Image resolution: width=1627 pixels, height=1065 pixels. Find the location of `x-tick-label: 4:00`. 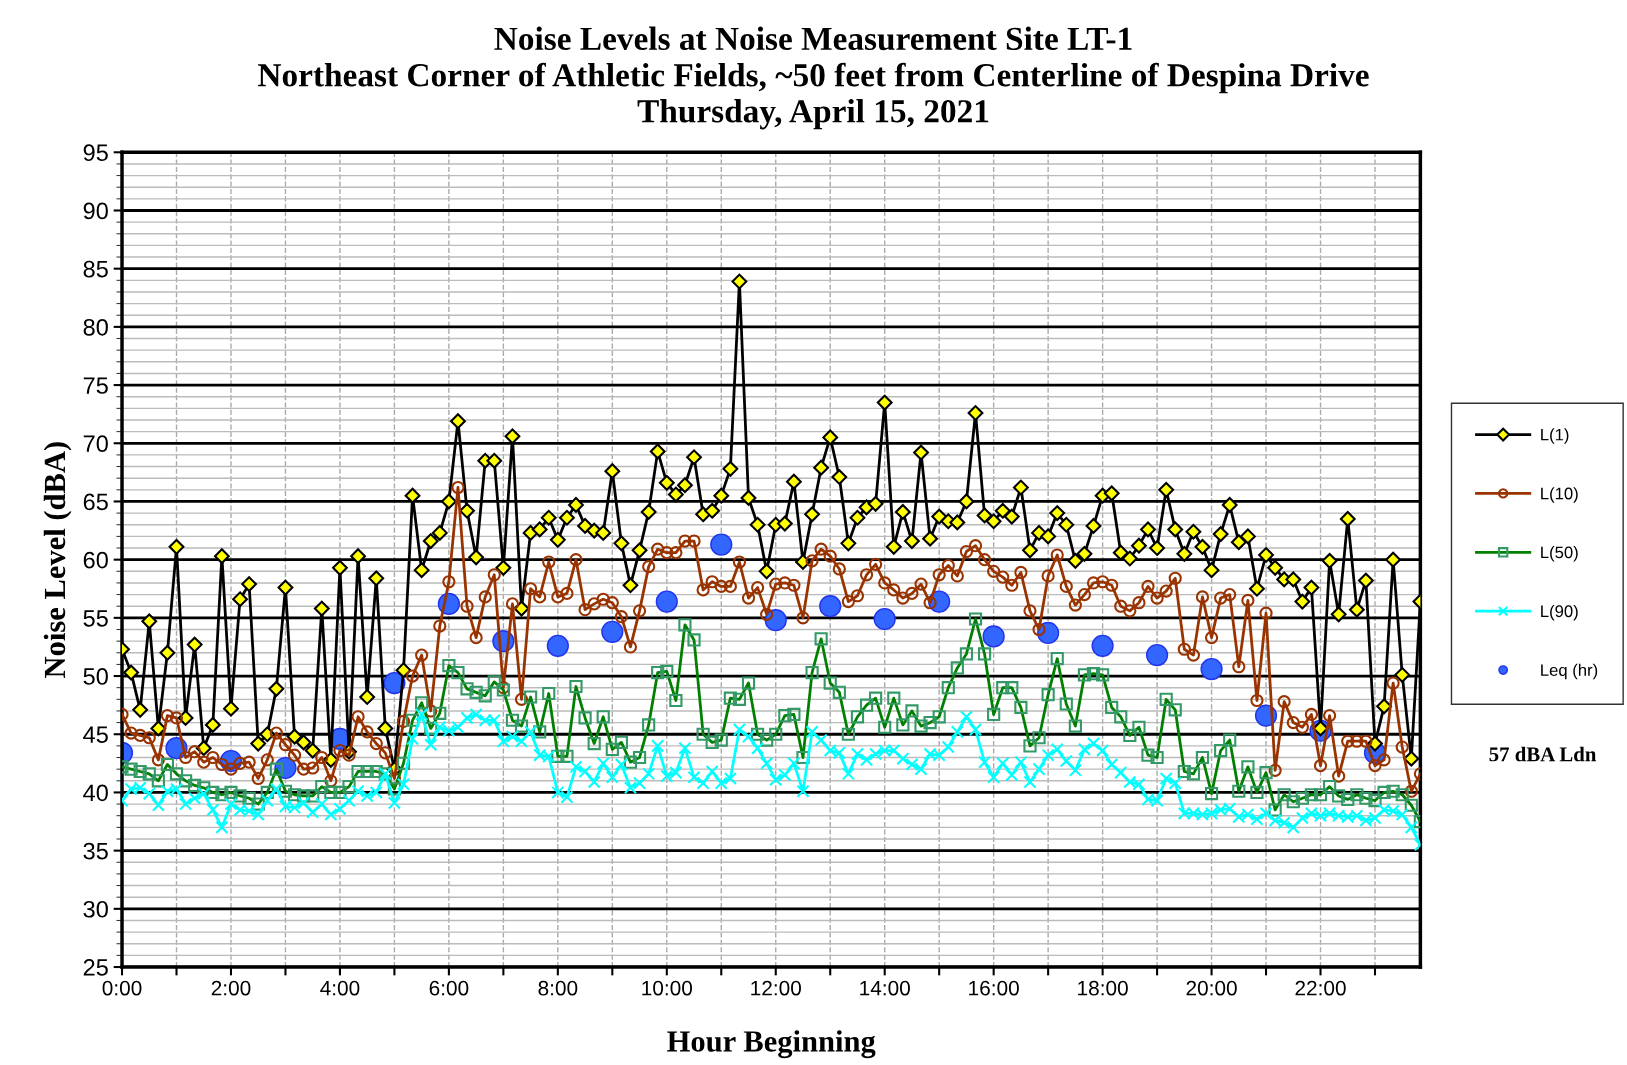

x-tick-label: 4:00 is located at coordinates (340, 988).